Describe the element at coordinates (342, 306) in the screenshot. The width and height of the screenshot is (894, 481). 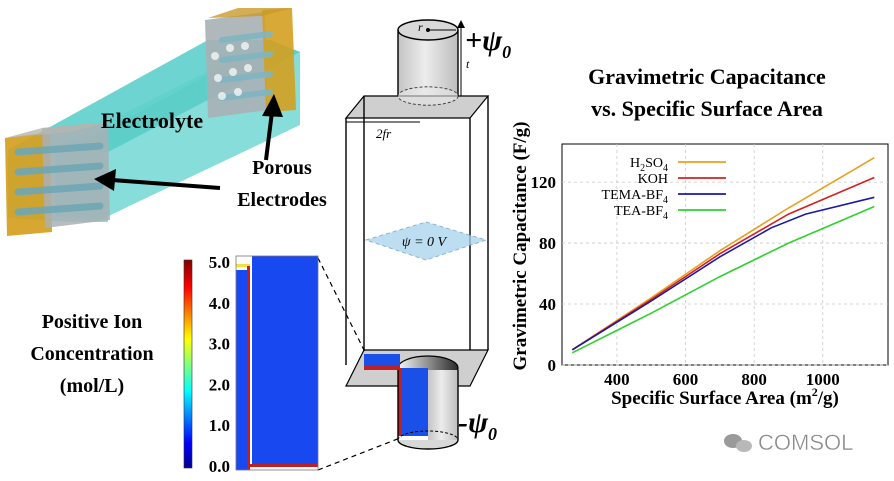
I see `zoom-connector-top` at that location.